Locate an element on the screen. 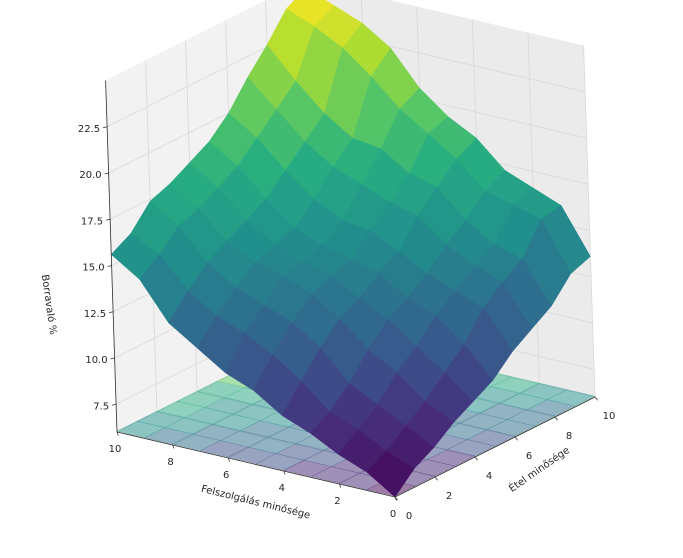 This screenshot has width=683, height=558. surface-face is located at coordinates (390, 474).